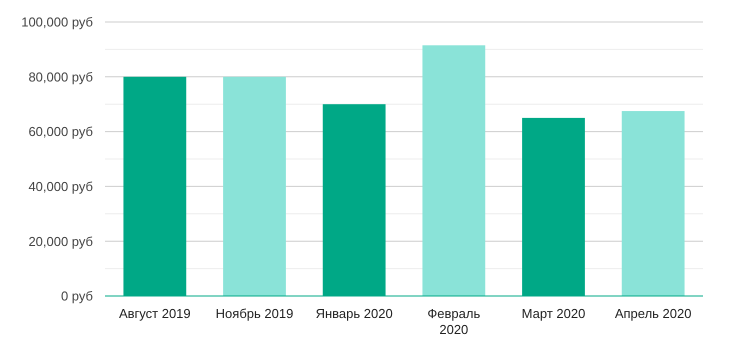  Describe the element at coordinates (255, 313) in the screenshot. I see `x-tick-label: Ноябрь 2019` at that location.